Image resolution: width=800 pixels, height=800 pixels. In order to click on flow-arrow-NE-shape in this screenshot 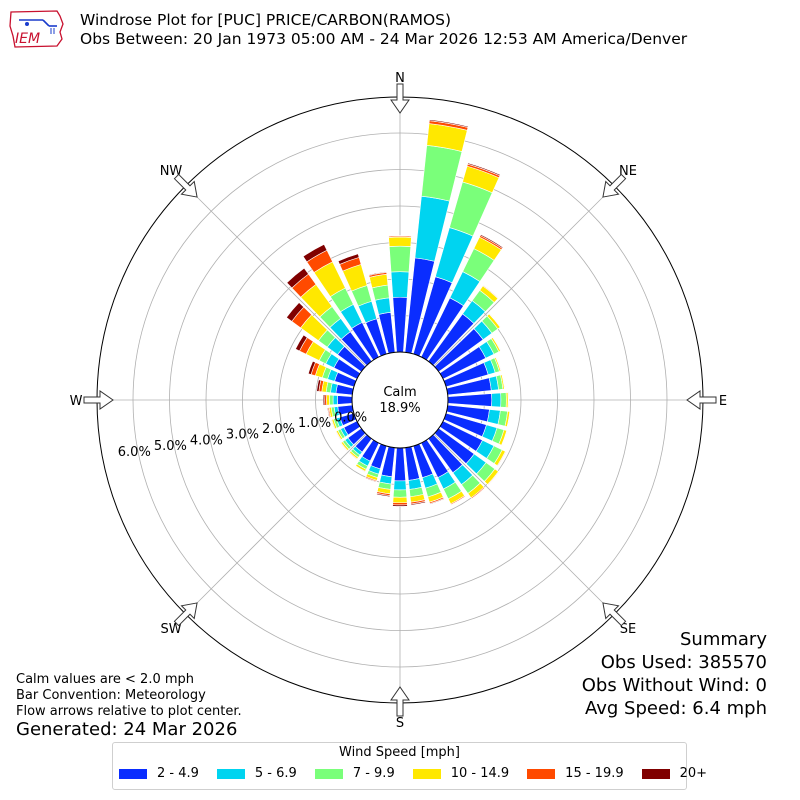, I will do `click(614, 185)`.